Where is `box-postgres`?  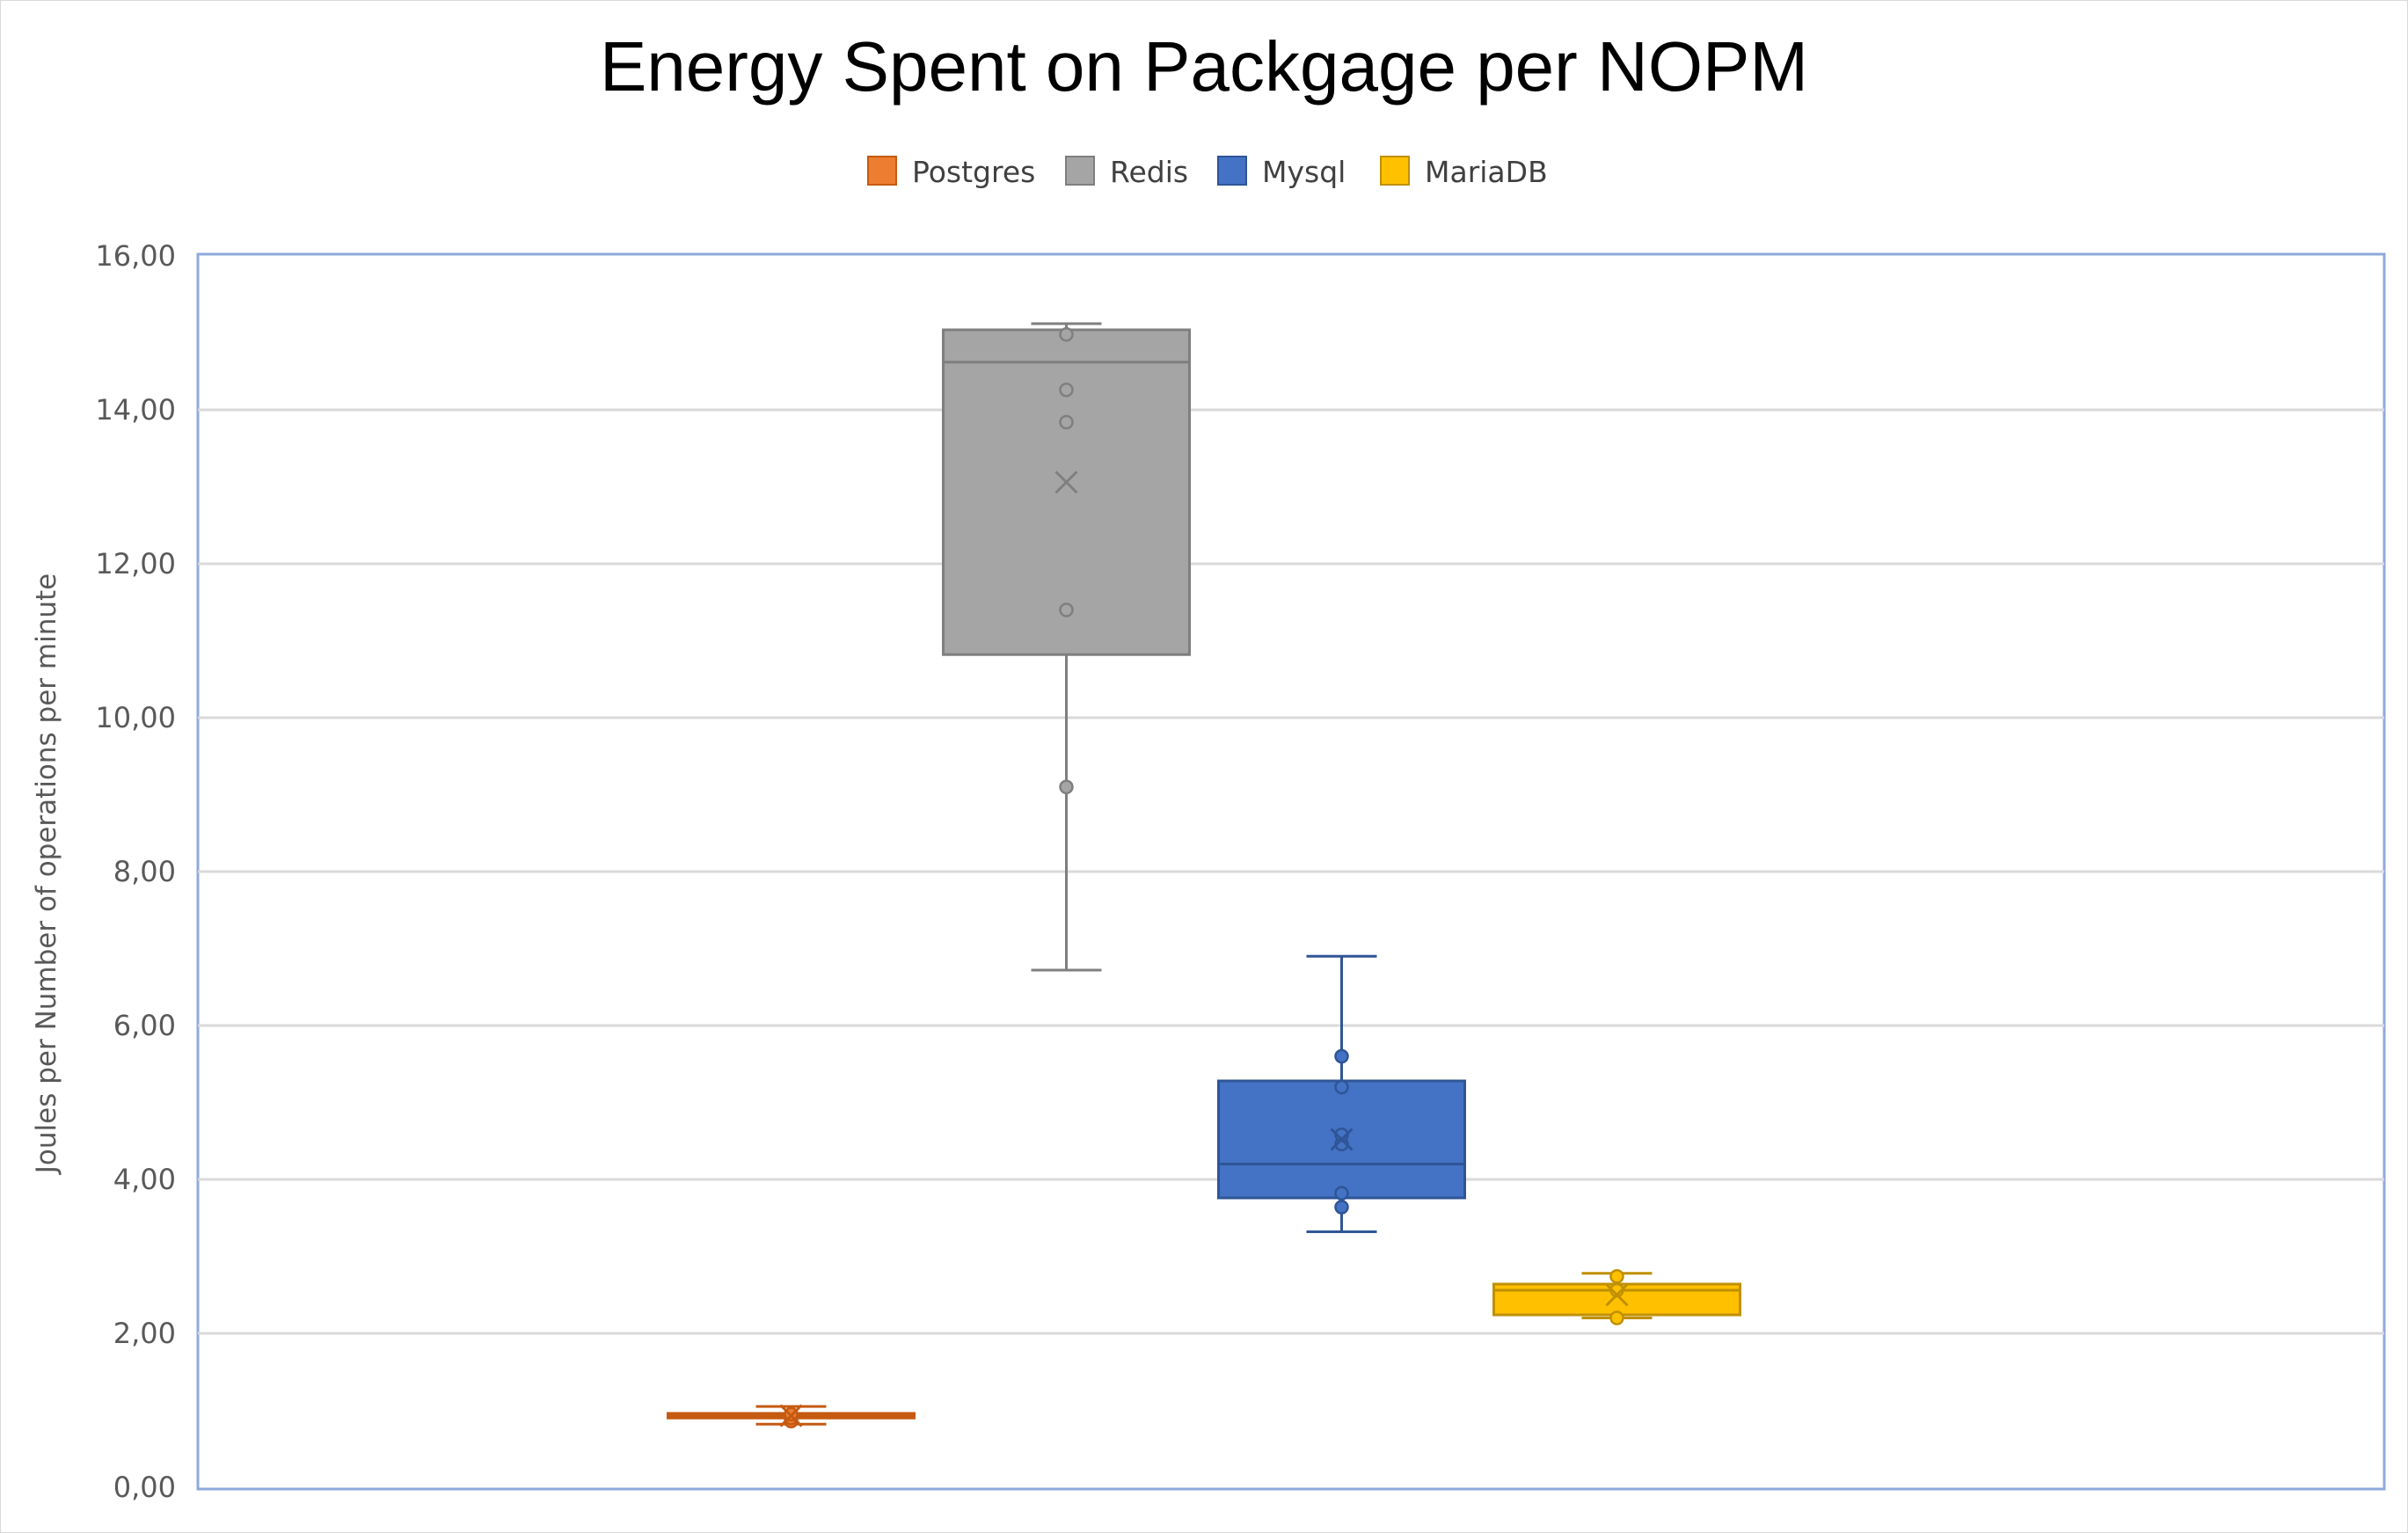
box-postgres is located at coordinates (791, 1416).